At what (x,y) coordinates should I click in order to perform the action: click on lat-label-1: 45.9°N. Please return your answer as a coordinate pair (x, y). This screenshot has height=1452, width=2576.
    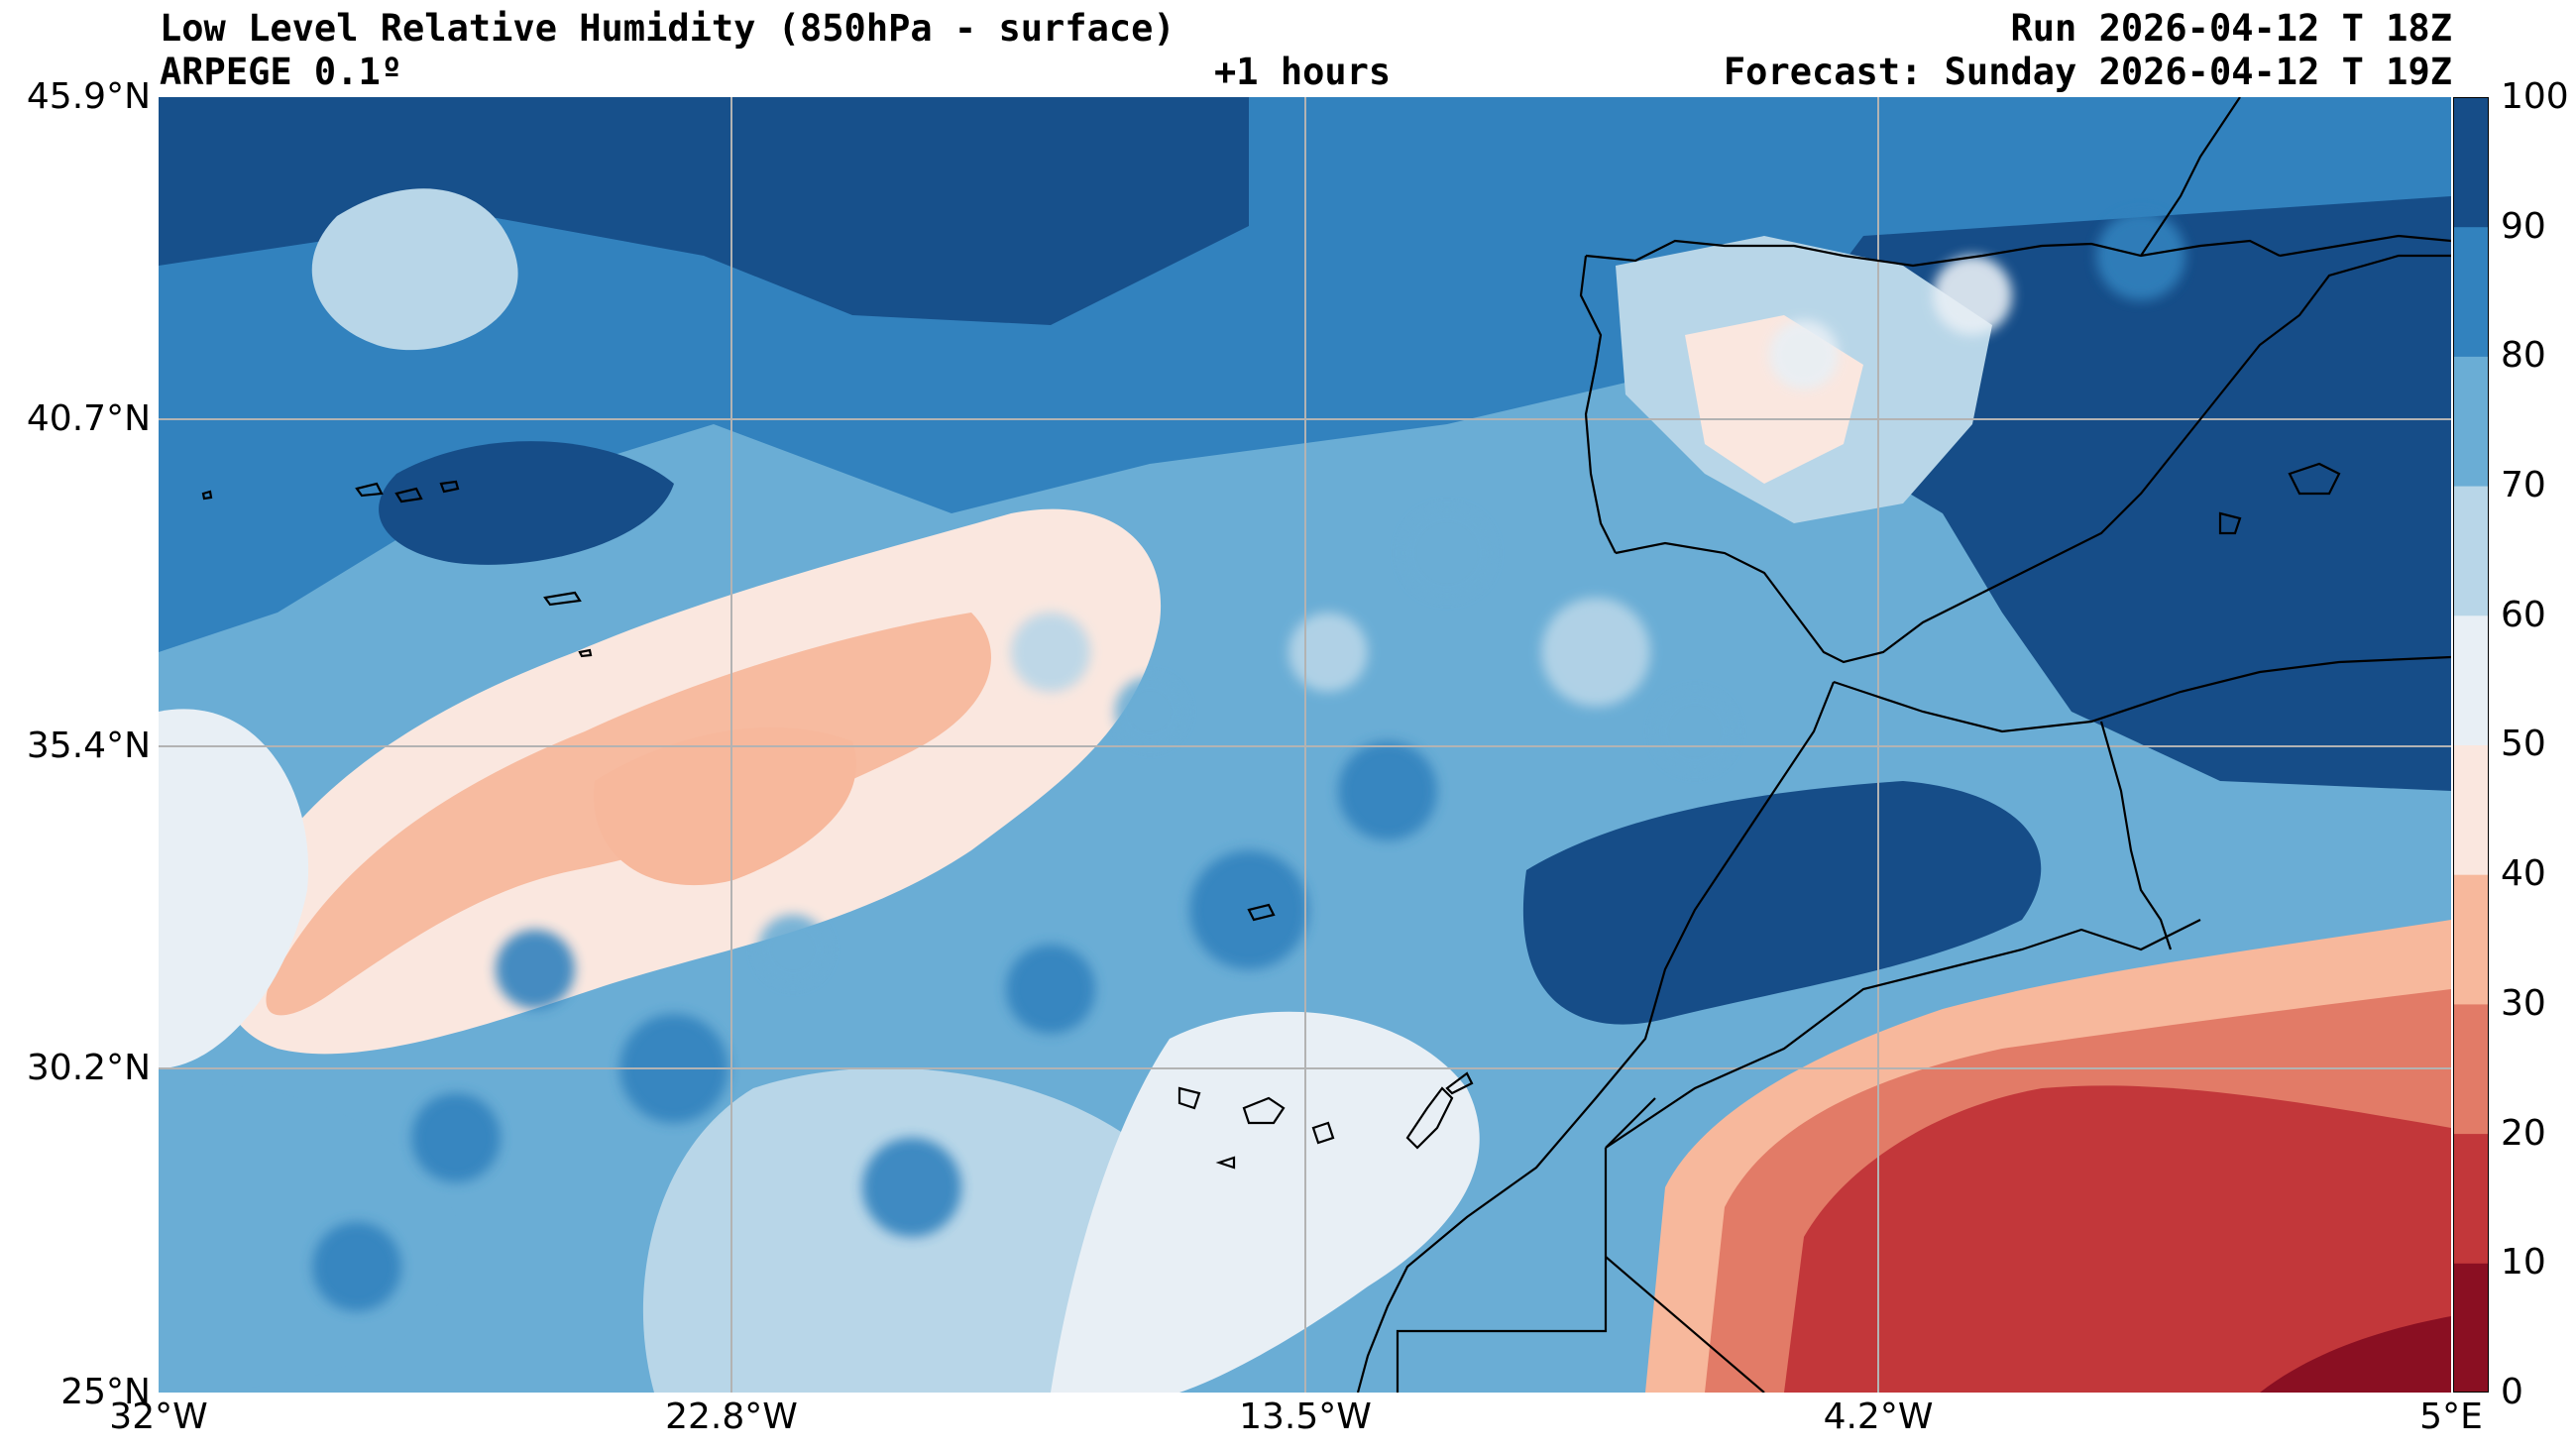
    Looking at the image, I should click on (88, 96).